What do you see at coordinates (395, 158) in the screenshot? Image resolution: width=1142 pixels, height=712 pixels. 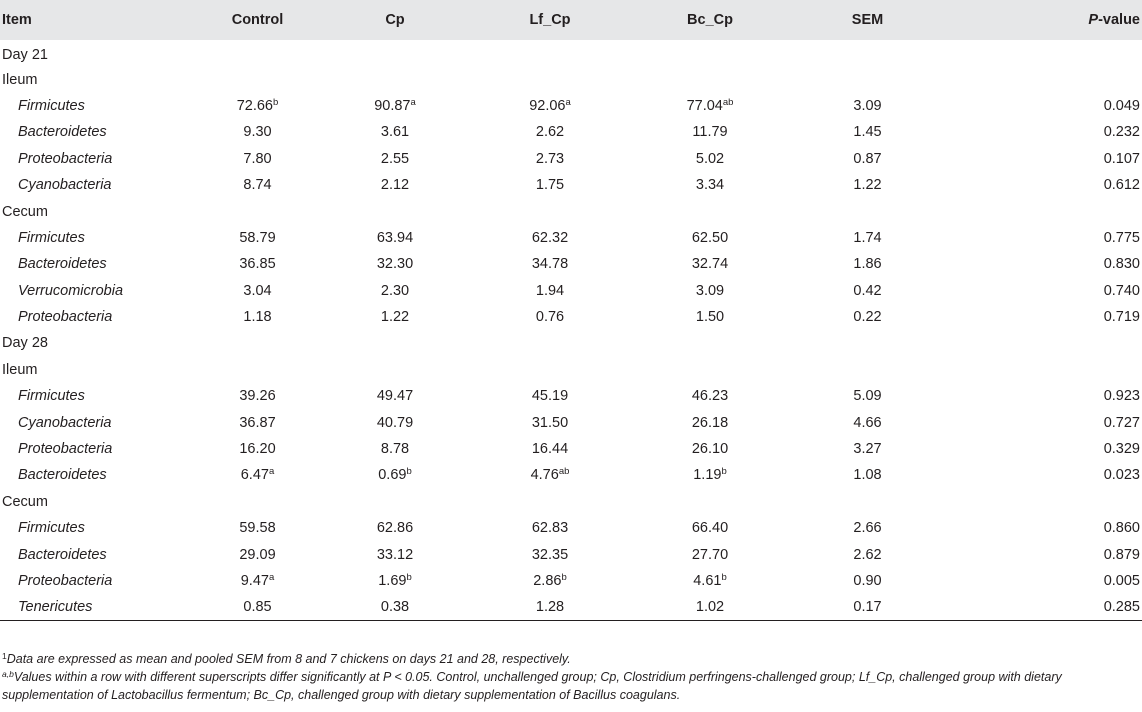 I see `cell-cp-value: 2.55` at bounding box center [395, 158].